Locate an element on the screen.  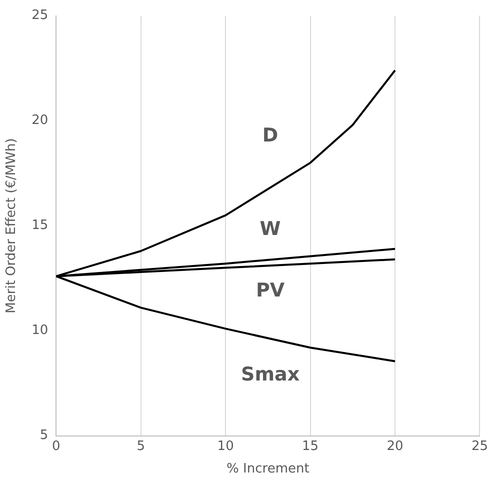
y-tick-label: 15 is located at coordinates (40, 226).